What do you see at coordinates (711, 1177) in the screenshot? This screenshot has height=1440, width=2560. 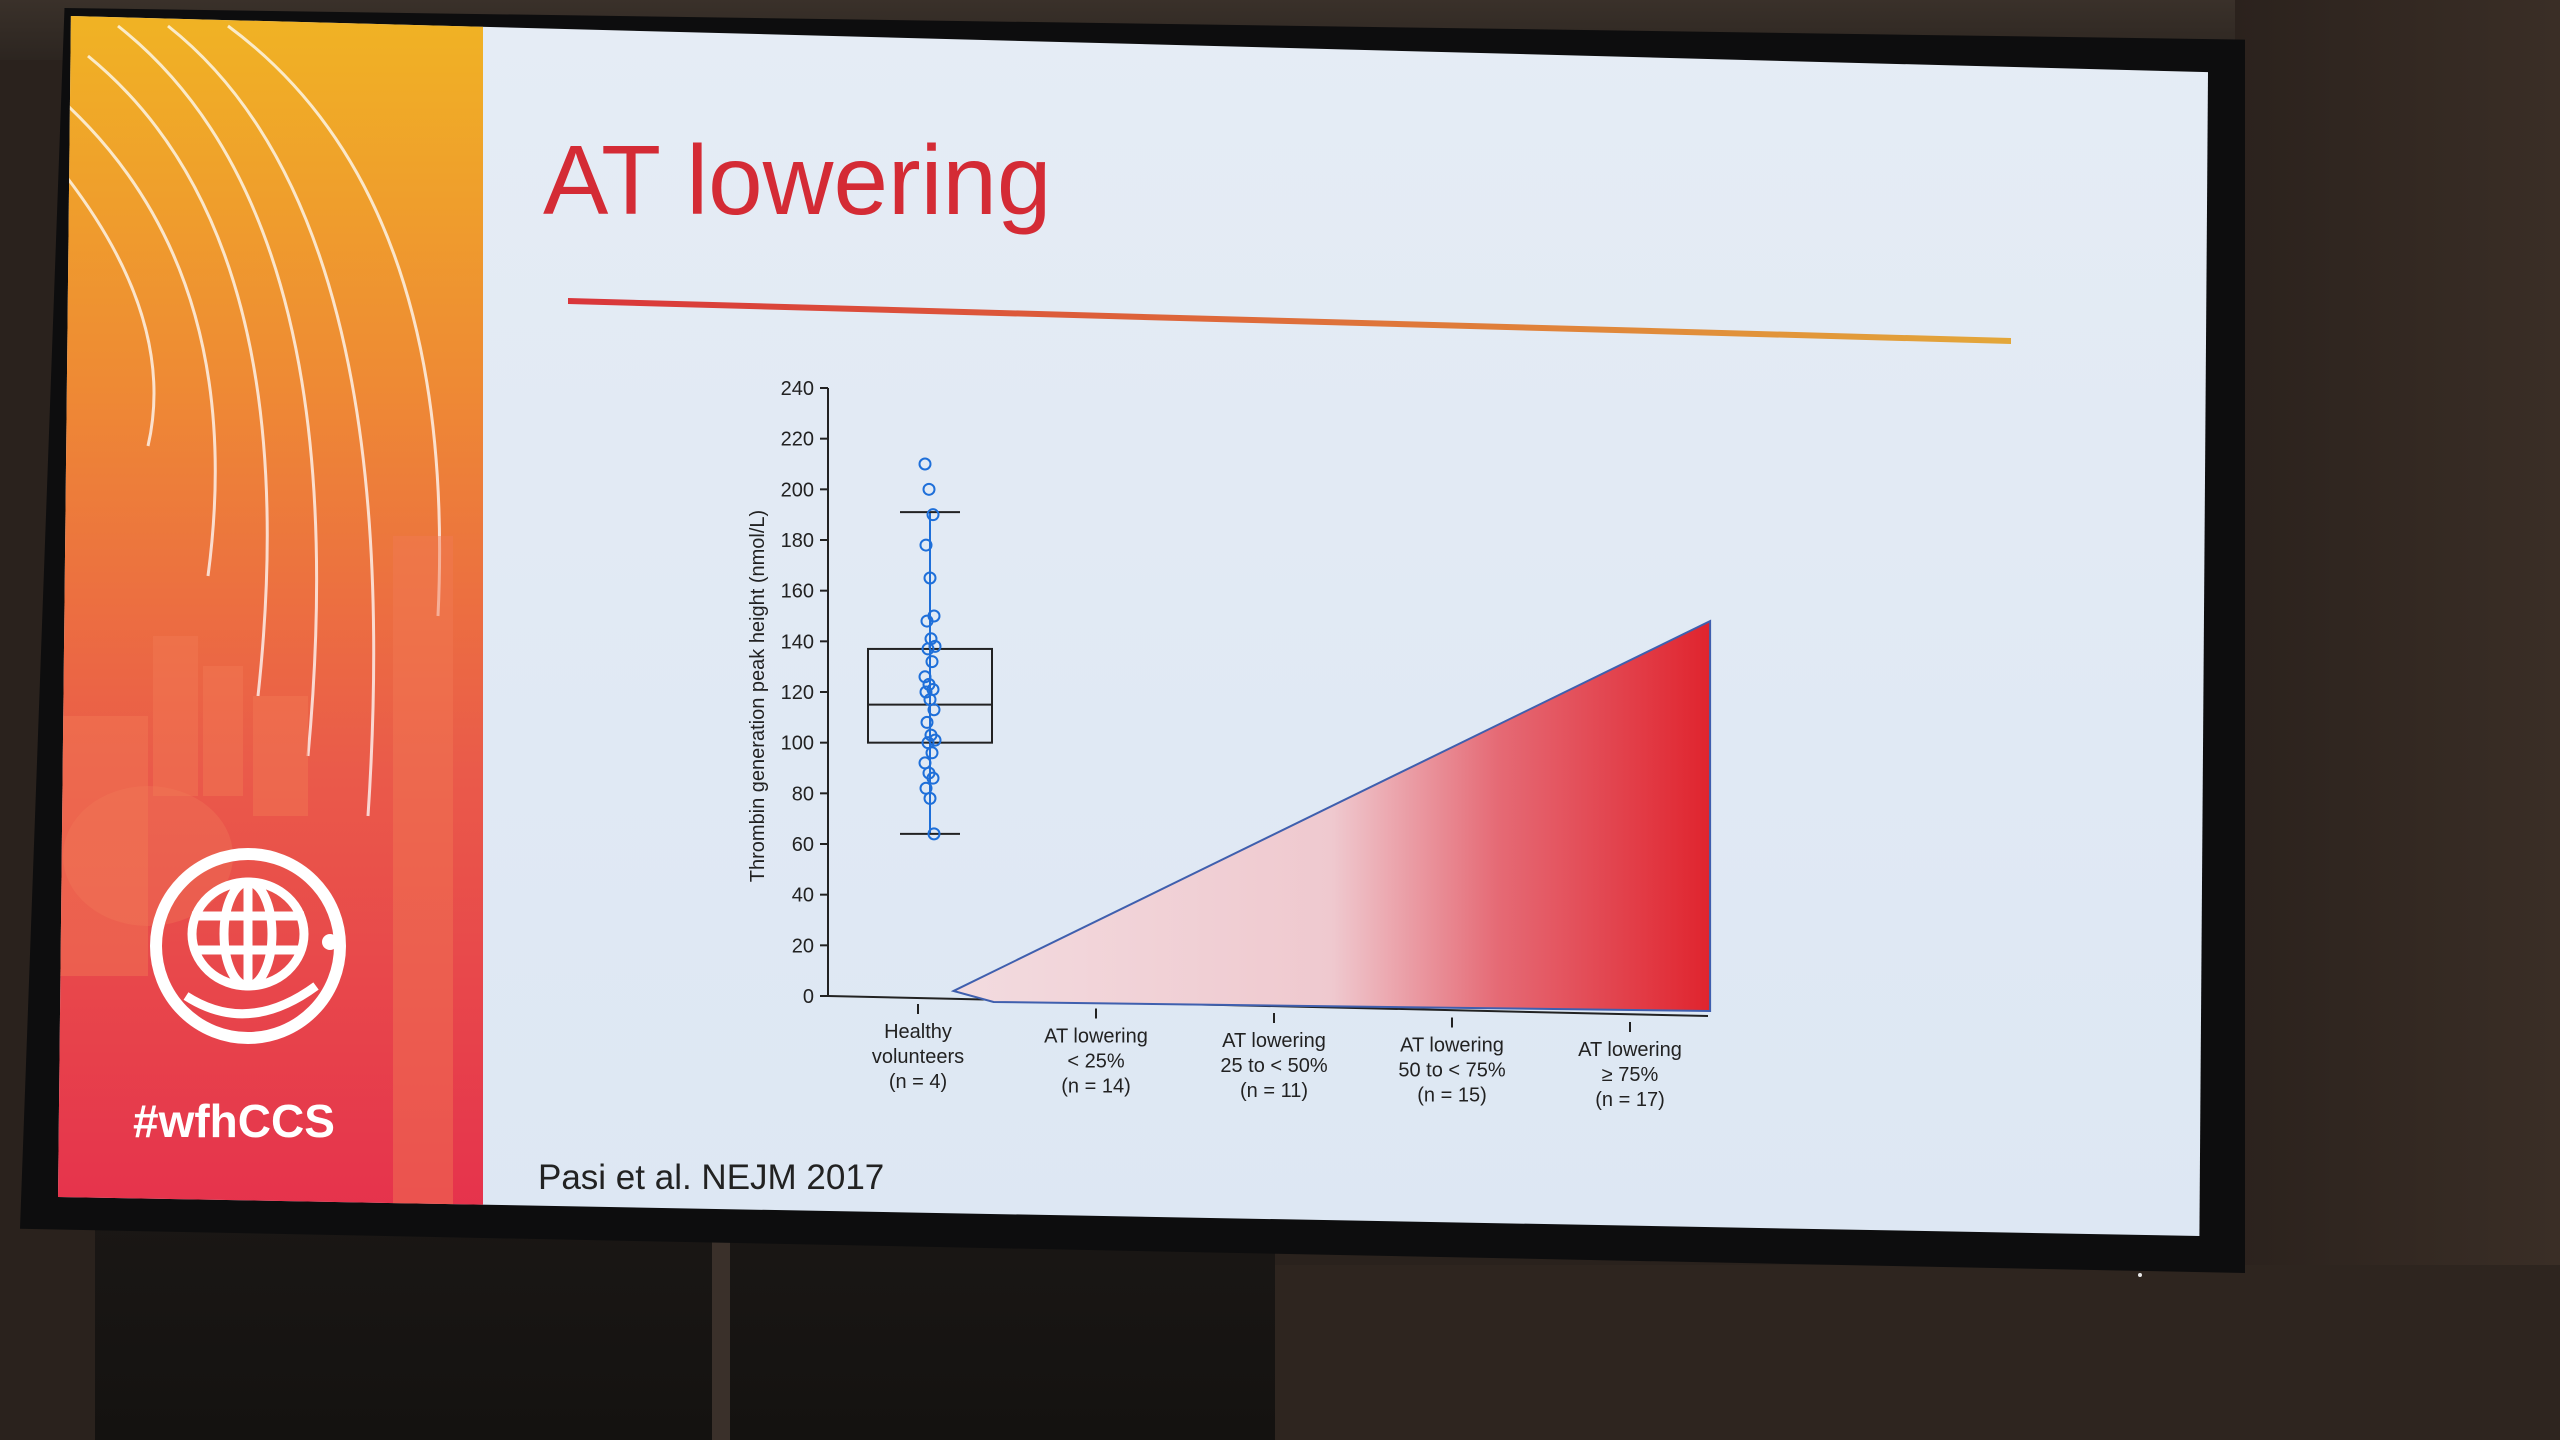 I see `citation-text: Pasi et al. NEJM 2017` at bounding box center [711, 1177].